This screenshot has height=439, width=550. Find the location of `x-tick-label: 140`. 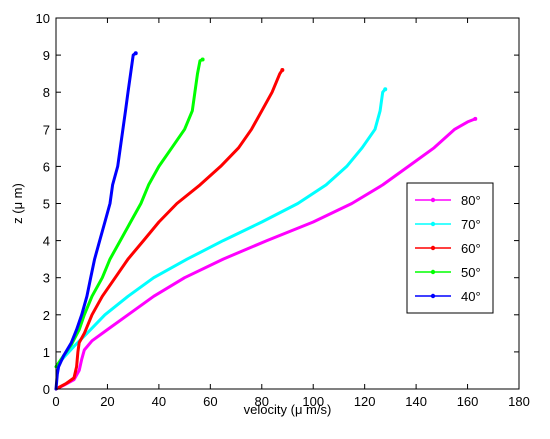

x-tick-label: 140 is located at coordinates (416, 401).